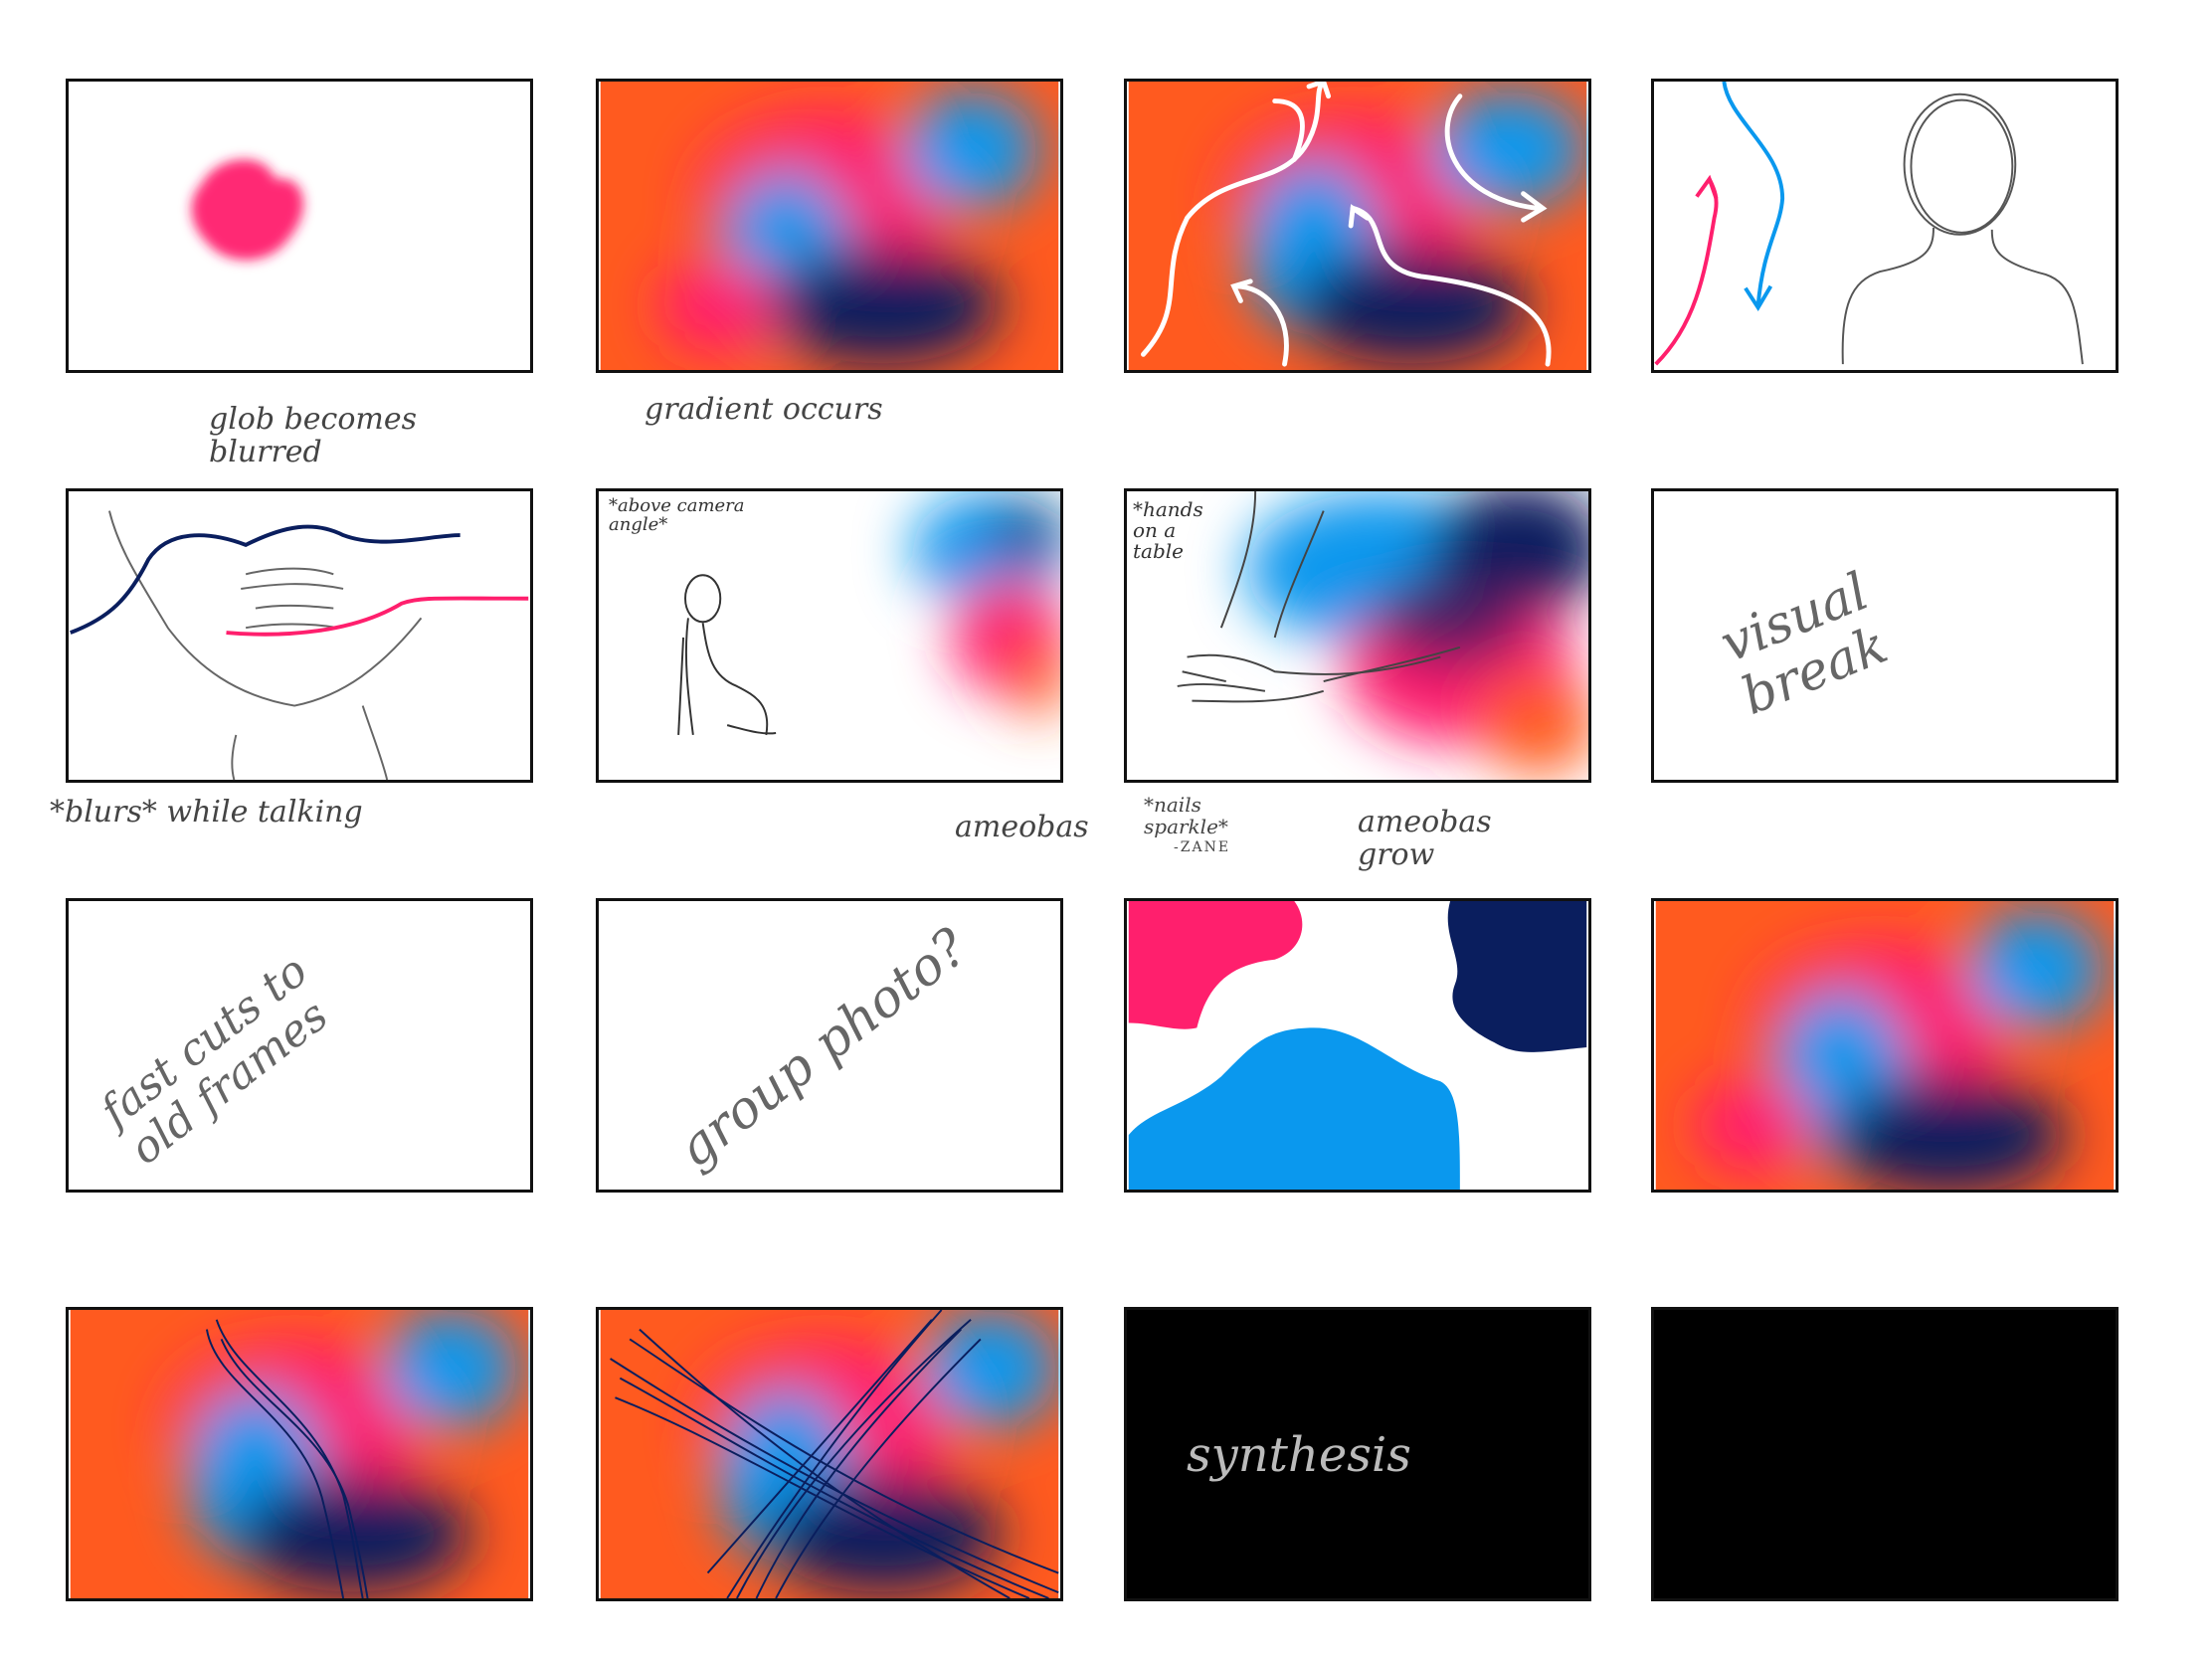 This screenshot has height=1659, width=2212. I want to click on storyboard-panel-10: group photo?, so click(829, 1045).